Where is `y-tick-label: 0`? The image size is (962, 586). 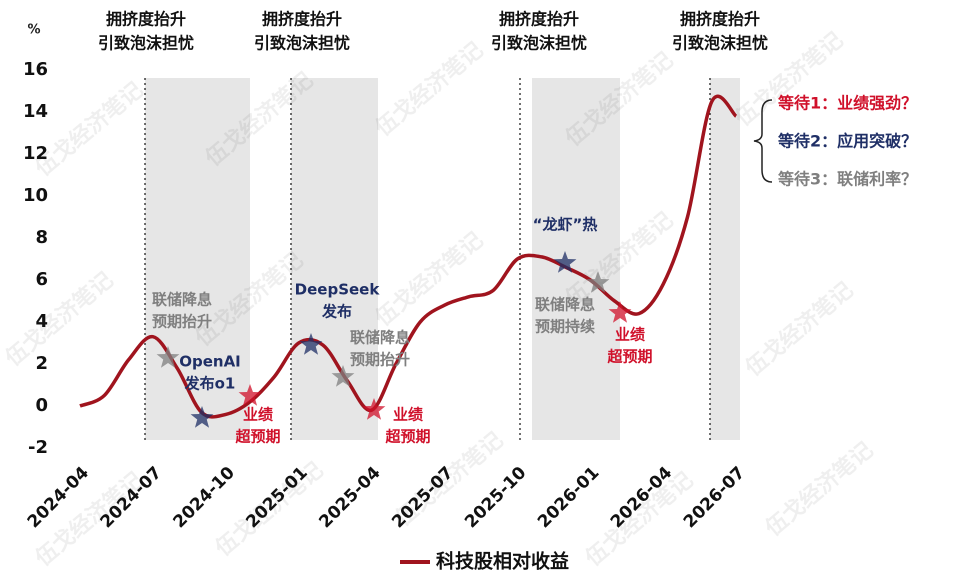
y-tick-label: 0 is located at coordinates (41, 405).